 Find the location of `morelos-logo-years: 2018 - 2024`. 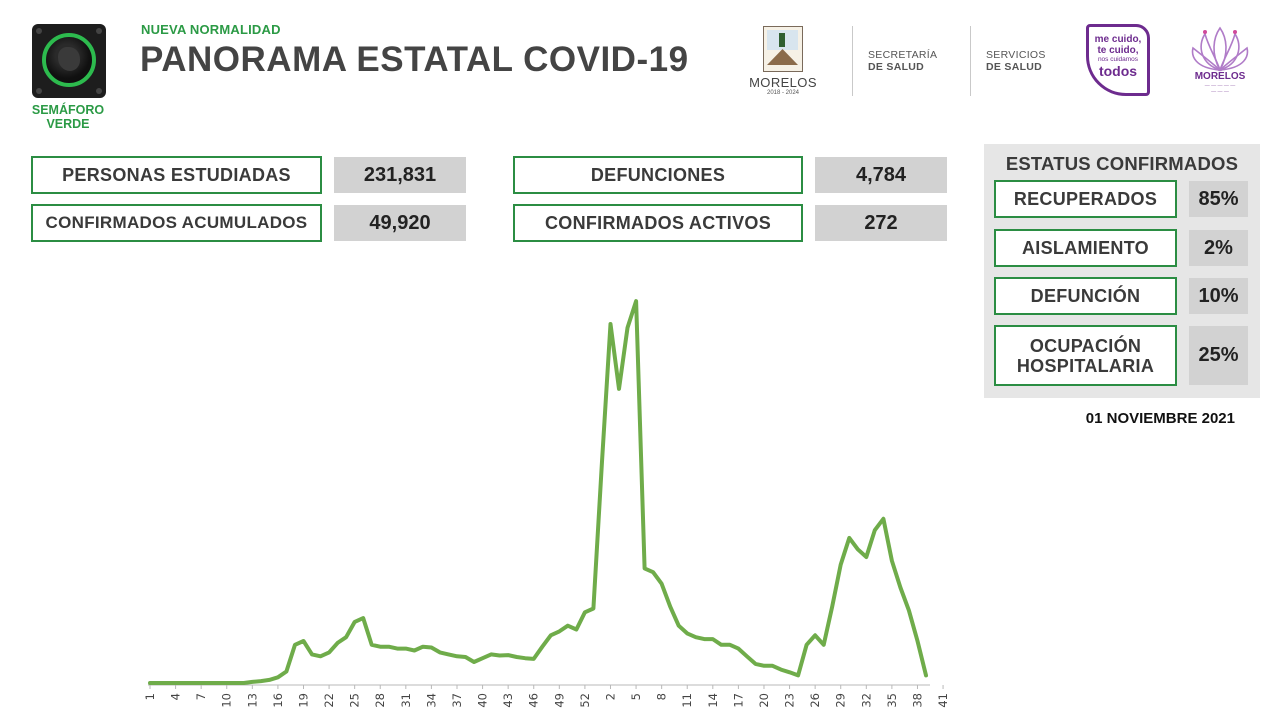

morelos-logo-years: 2018 - 2024 is located at coordinates (783, 93).